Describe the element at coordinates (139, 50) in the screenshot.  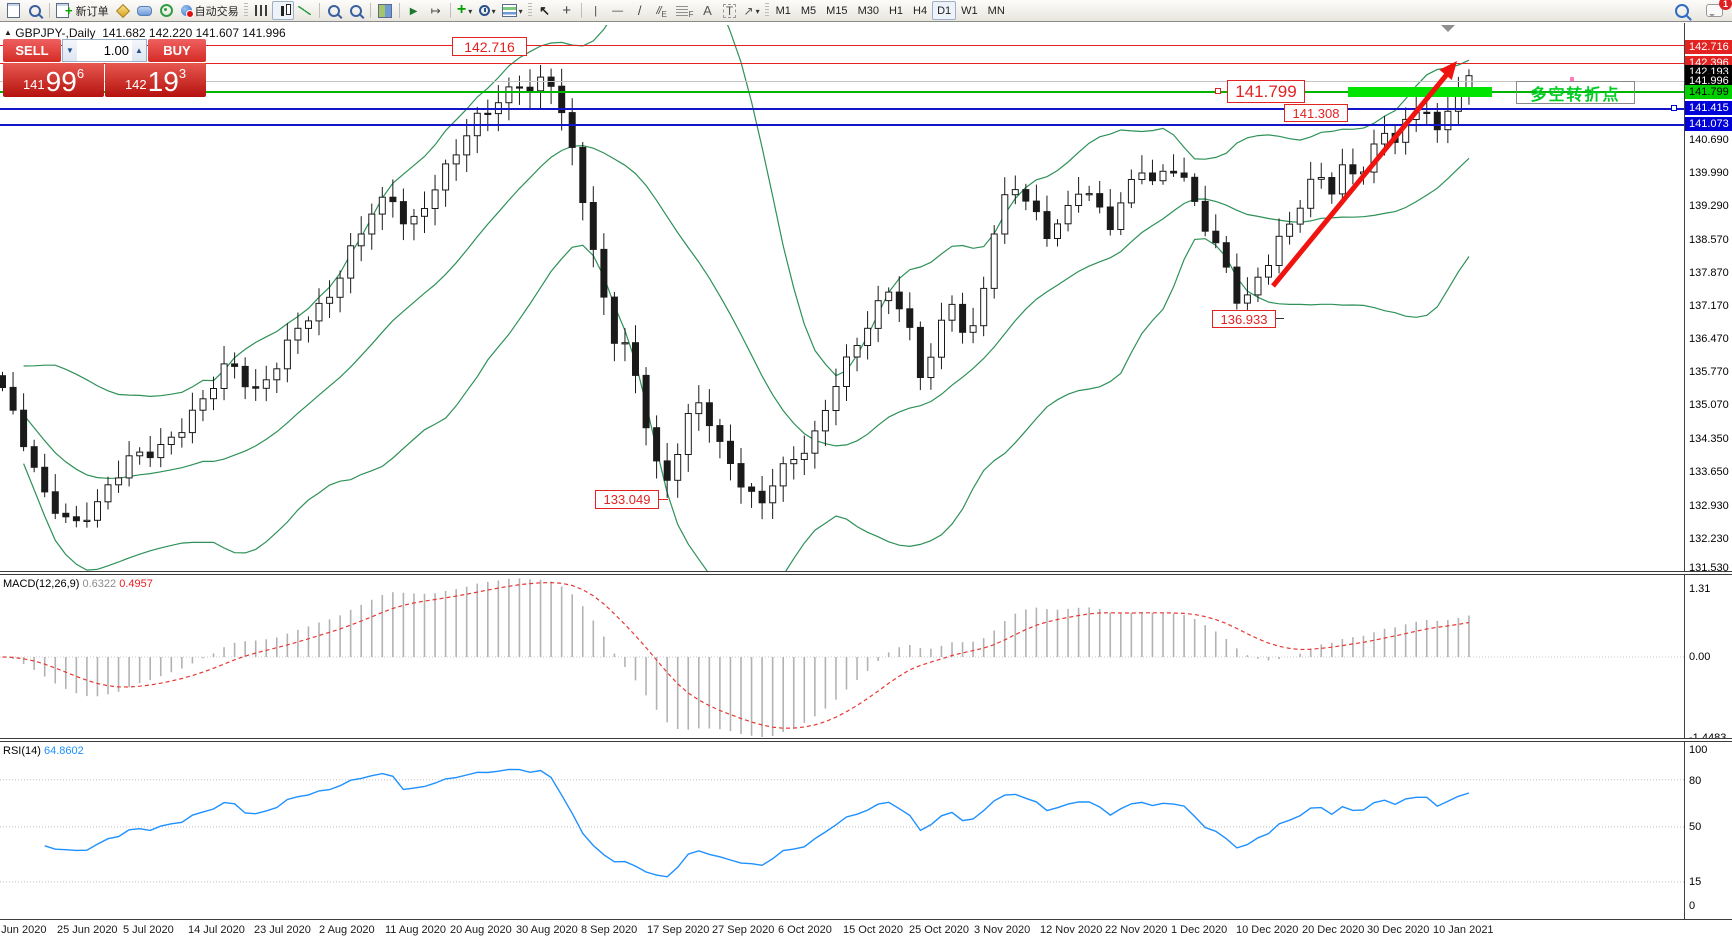
I see `volume-increase-button` at that location.